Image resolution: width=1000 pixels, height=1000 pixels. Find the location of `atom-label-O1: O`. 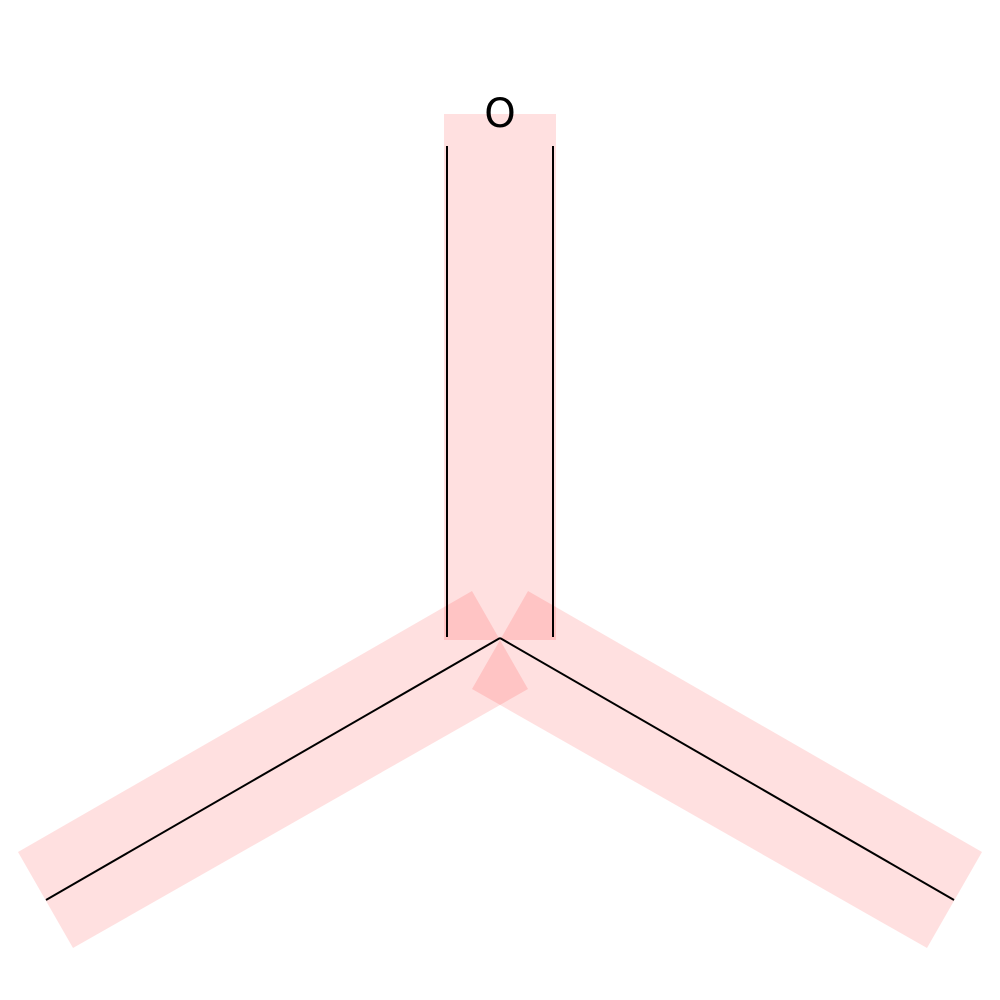

atom-label-O1: O is located at coordinates (499, 114).